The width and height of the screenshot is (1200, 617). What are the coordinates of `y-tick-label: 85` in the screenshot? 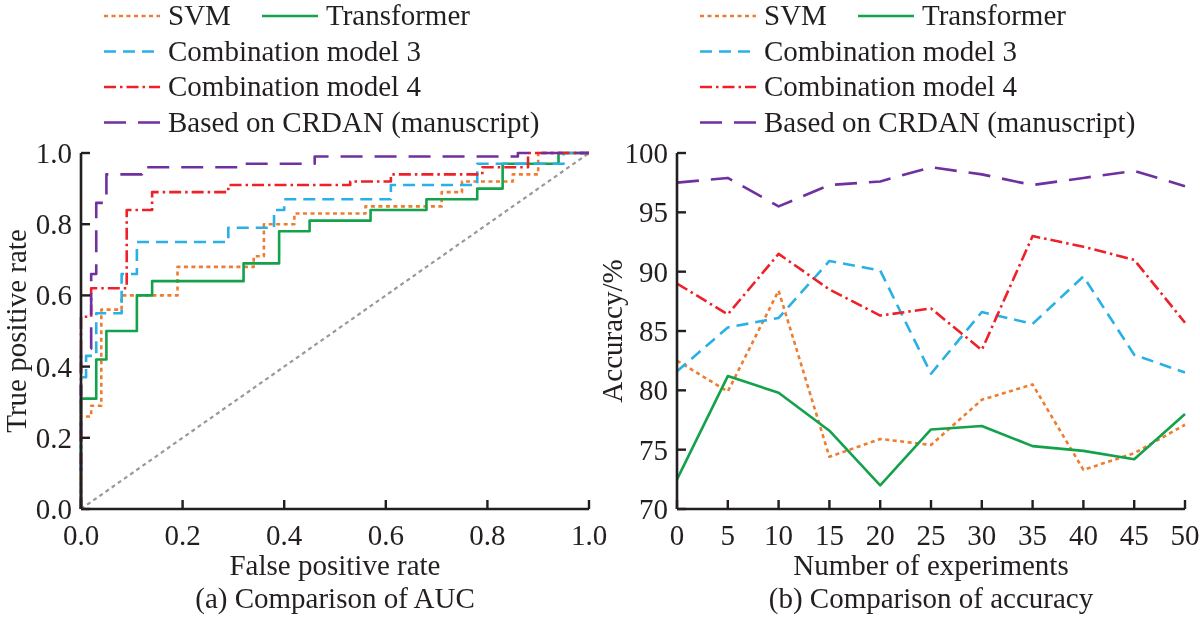 It's located at (653, 331).